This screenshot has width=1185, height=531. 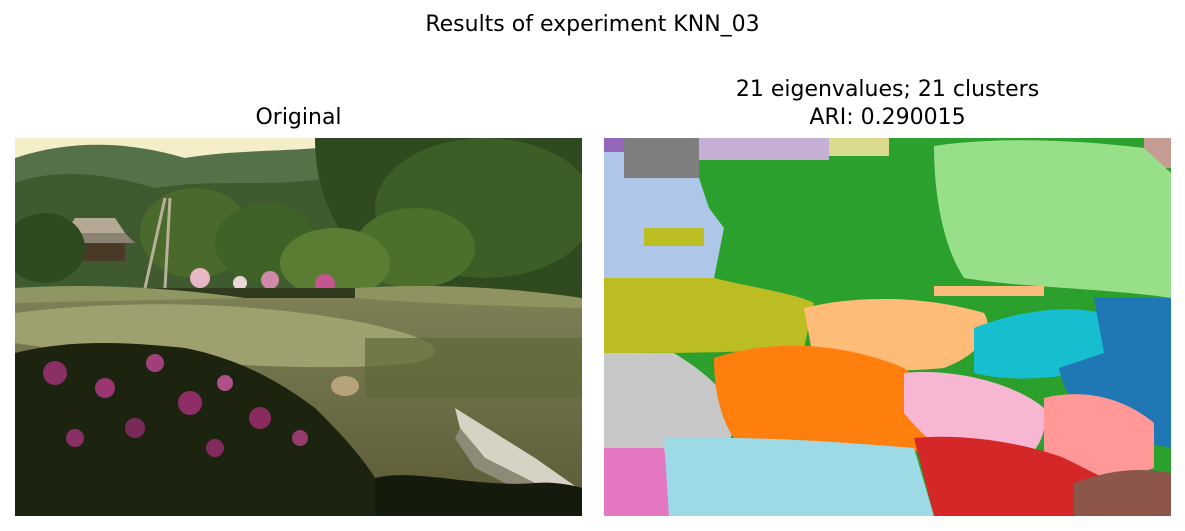 I want to click on segmentation-title-line2: ARI: 0.290015, so click(x=887, y=117).